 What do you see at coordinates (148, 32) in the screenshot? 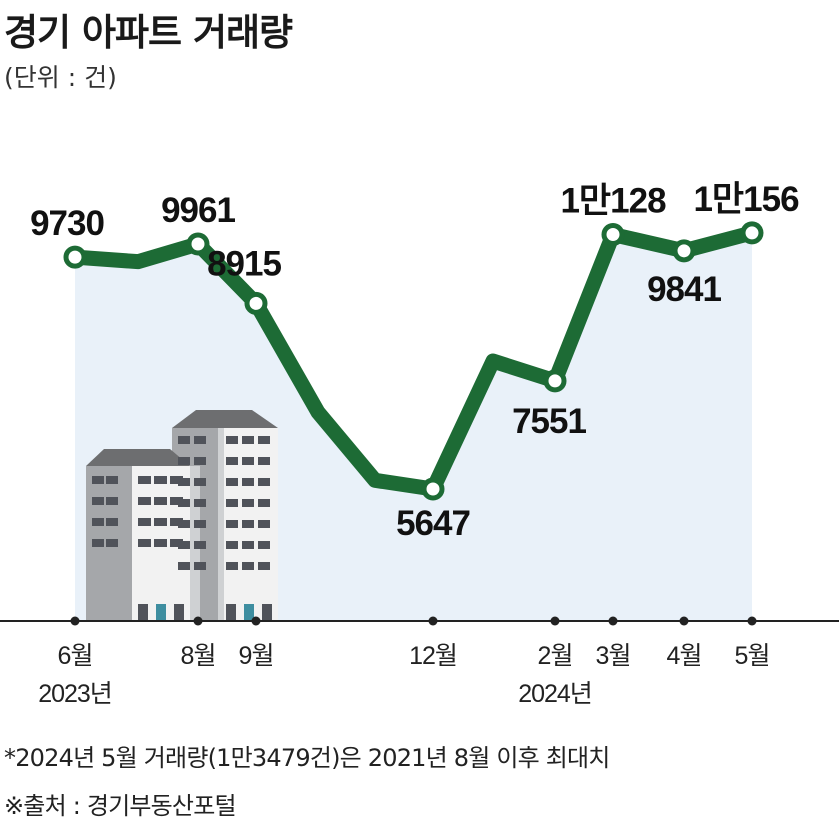
I see `chart-title: 경기 아파트 거래량` at bounding box center [148, 32].